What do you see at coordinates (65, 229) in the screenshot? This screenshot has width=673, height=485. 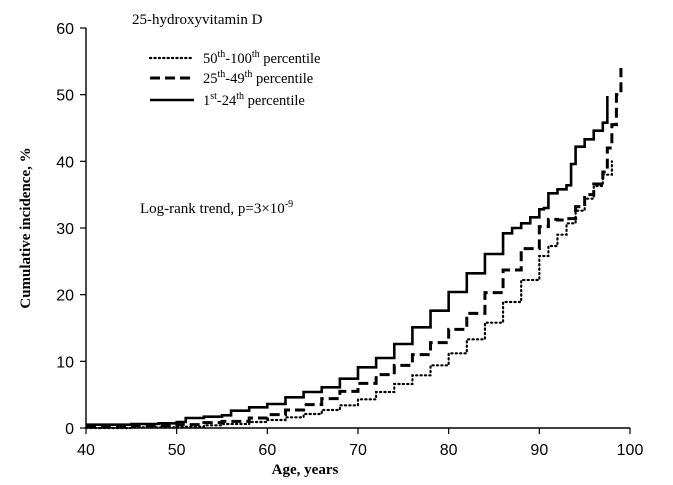 I see `y-tick-label: 30` at bounding box center [65, 229].